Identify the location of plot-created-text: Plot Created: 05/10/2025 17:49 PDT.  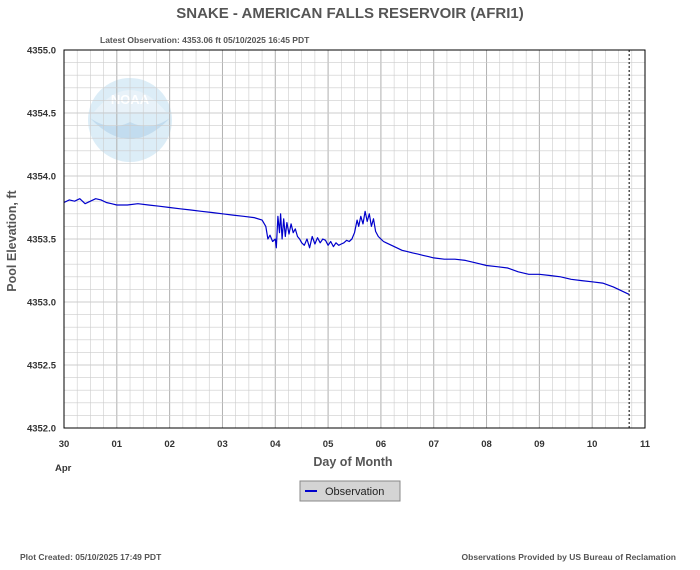
(91, 557).